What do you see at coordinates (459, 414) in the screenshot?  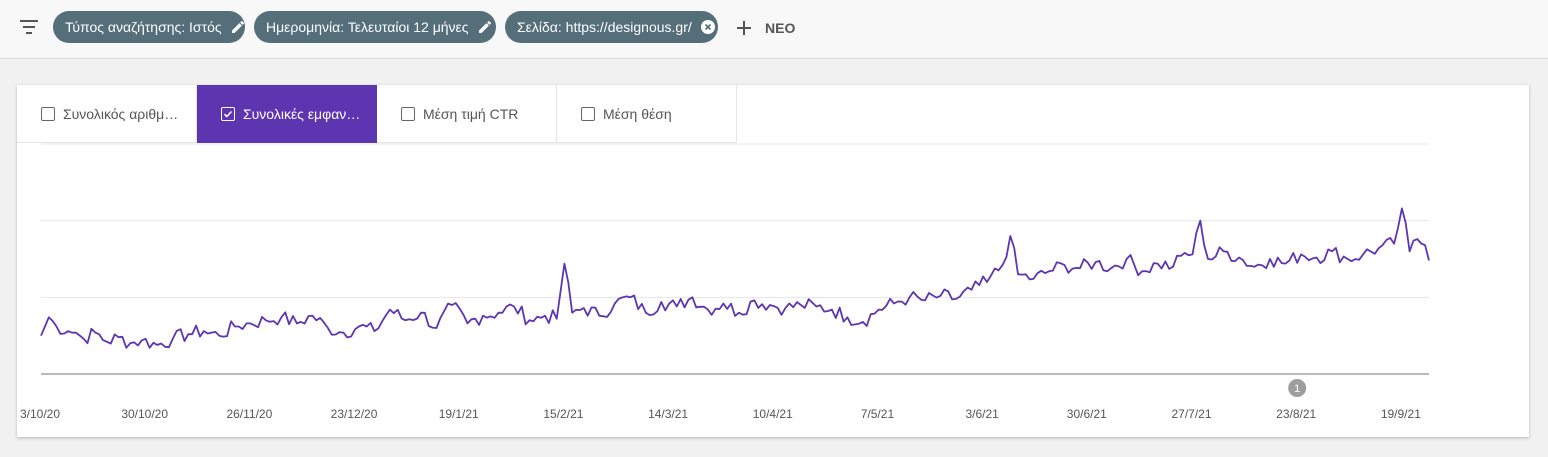 I see `x-tick-label: 19/1/21` at bounding box center [459, 414].